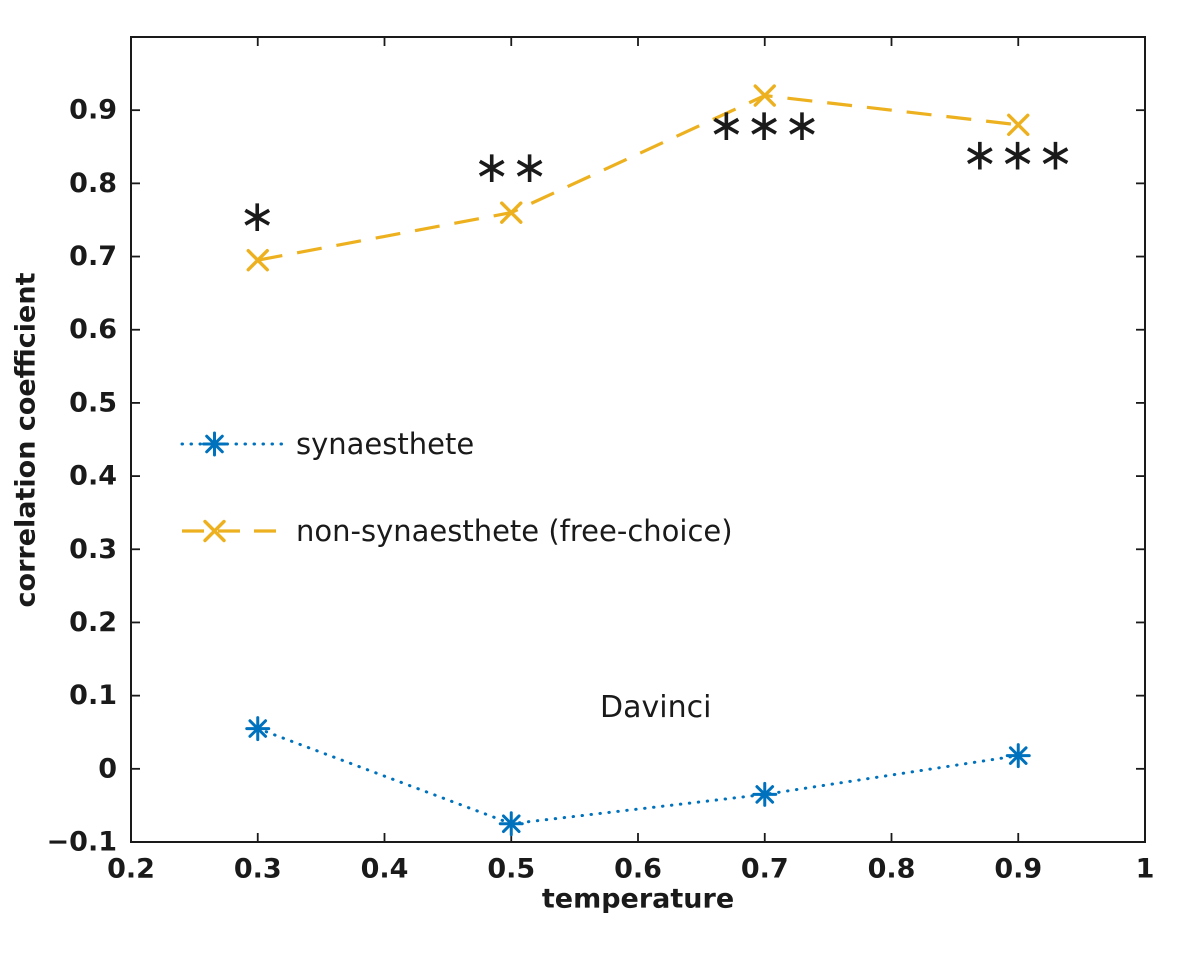 The width and height of the screenshot is (1198, 967). Describe the element at coordinates (892, 869) in the screenshot. I see `x-tick-label: 0.8` at that location.